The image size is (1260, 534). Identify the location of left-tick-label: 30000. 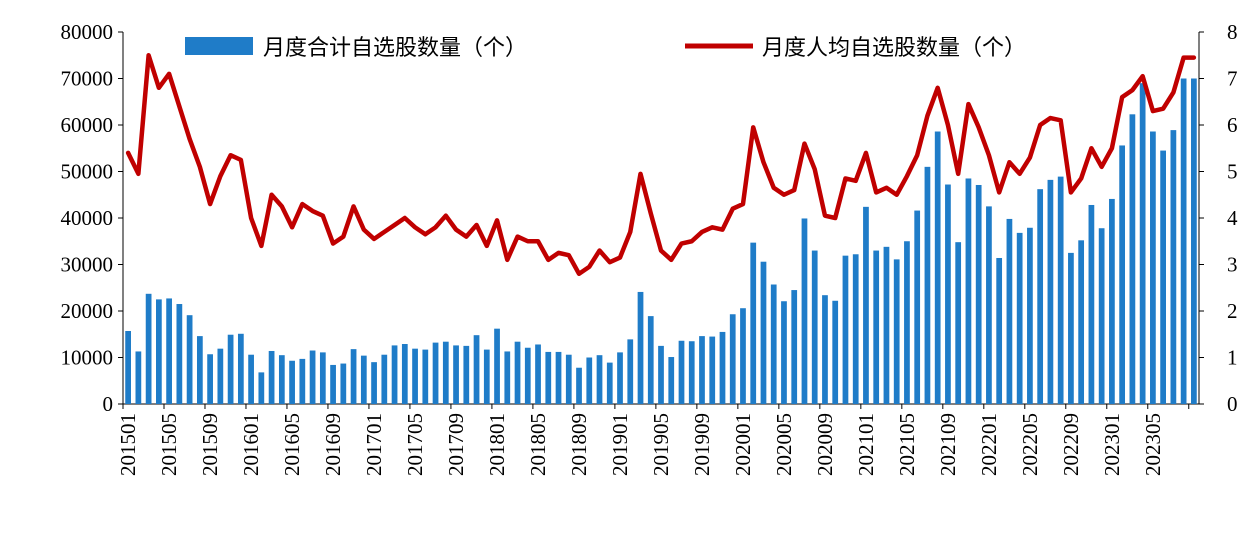
(87, 265).